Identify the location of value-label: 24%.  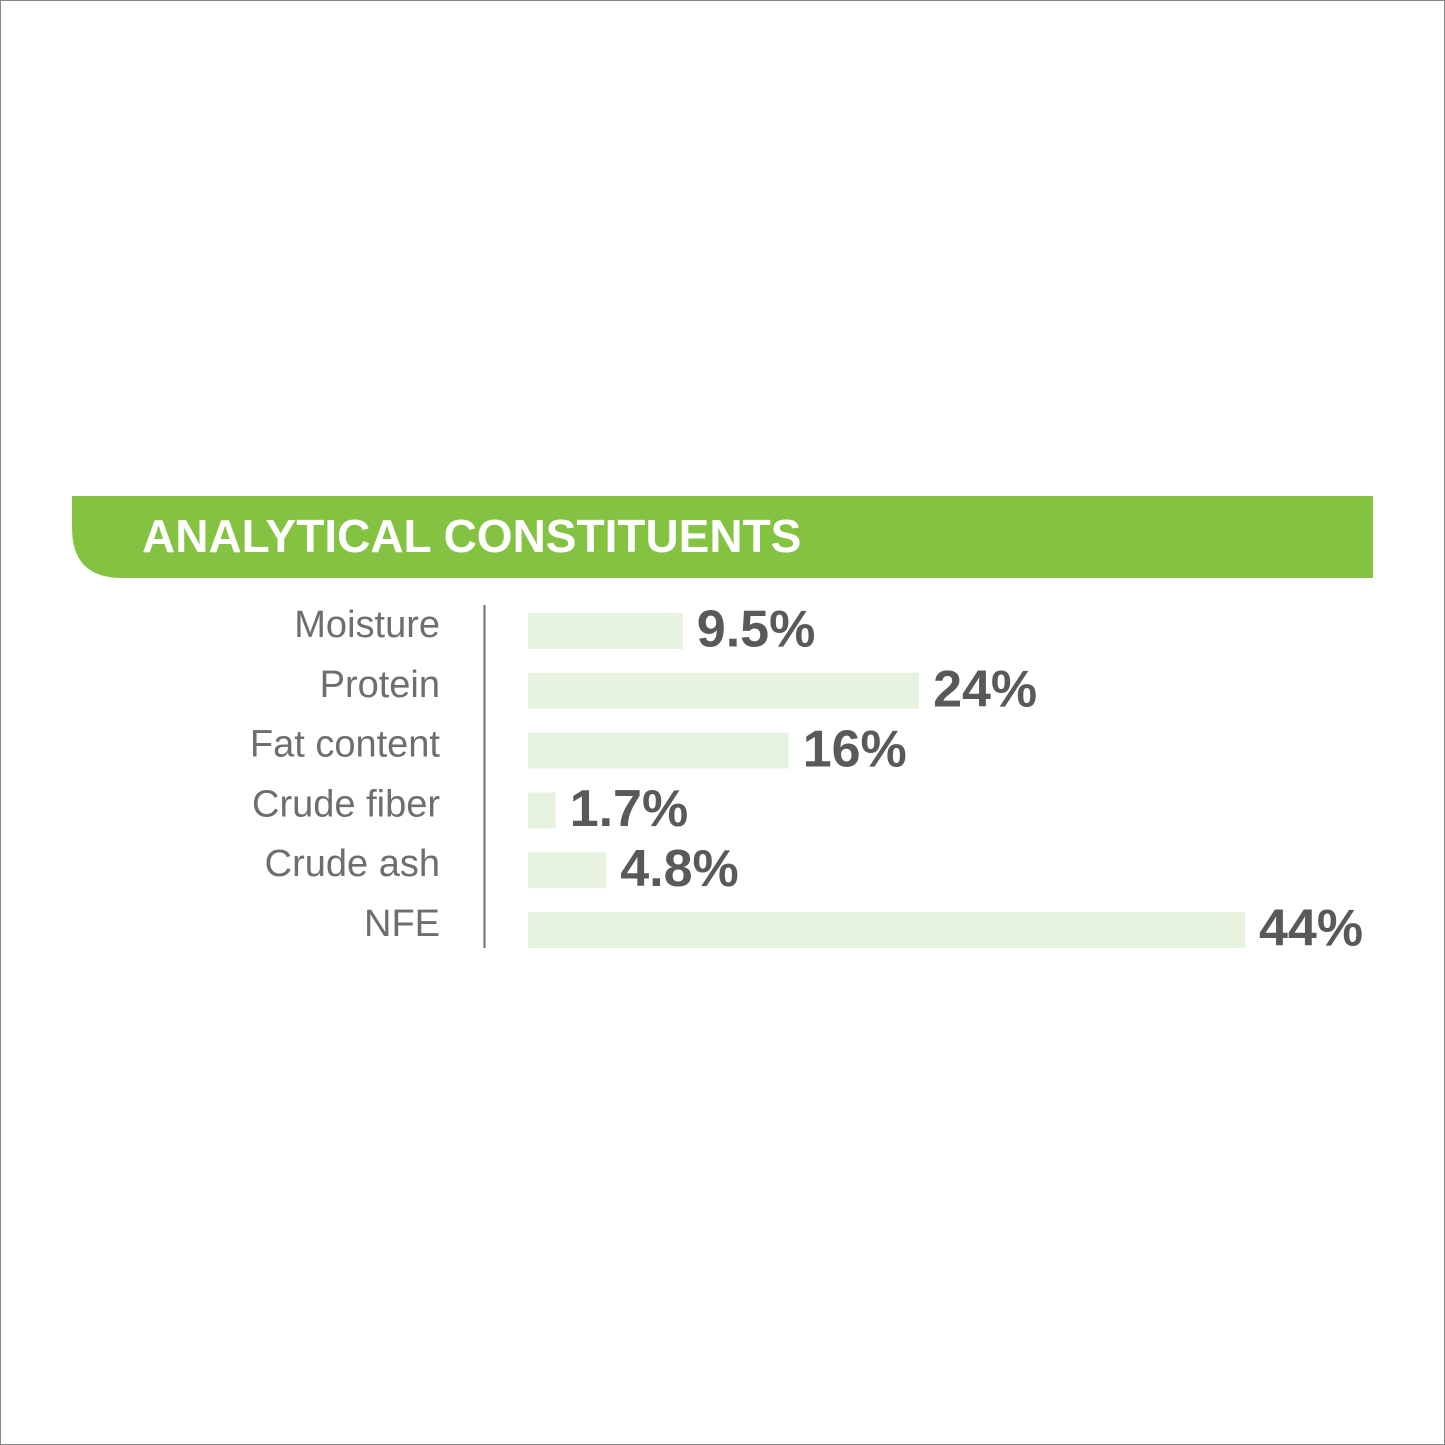
(985, 690).